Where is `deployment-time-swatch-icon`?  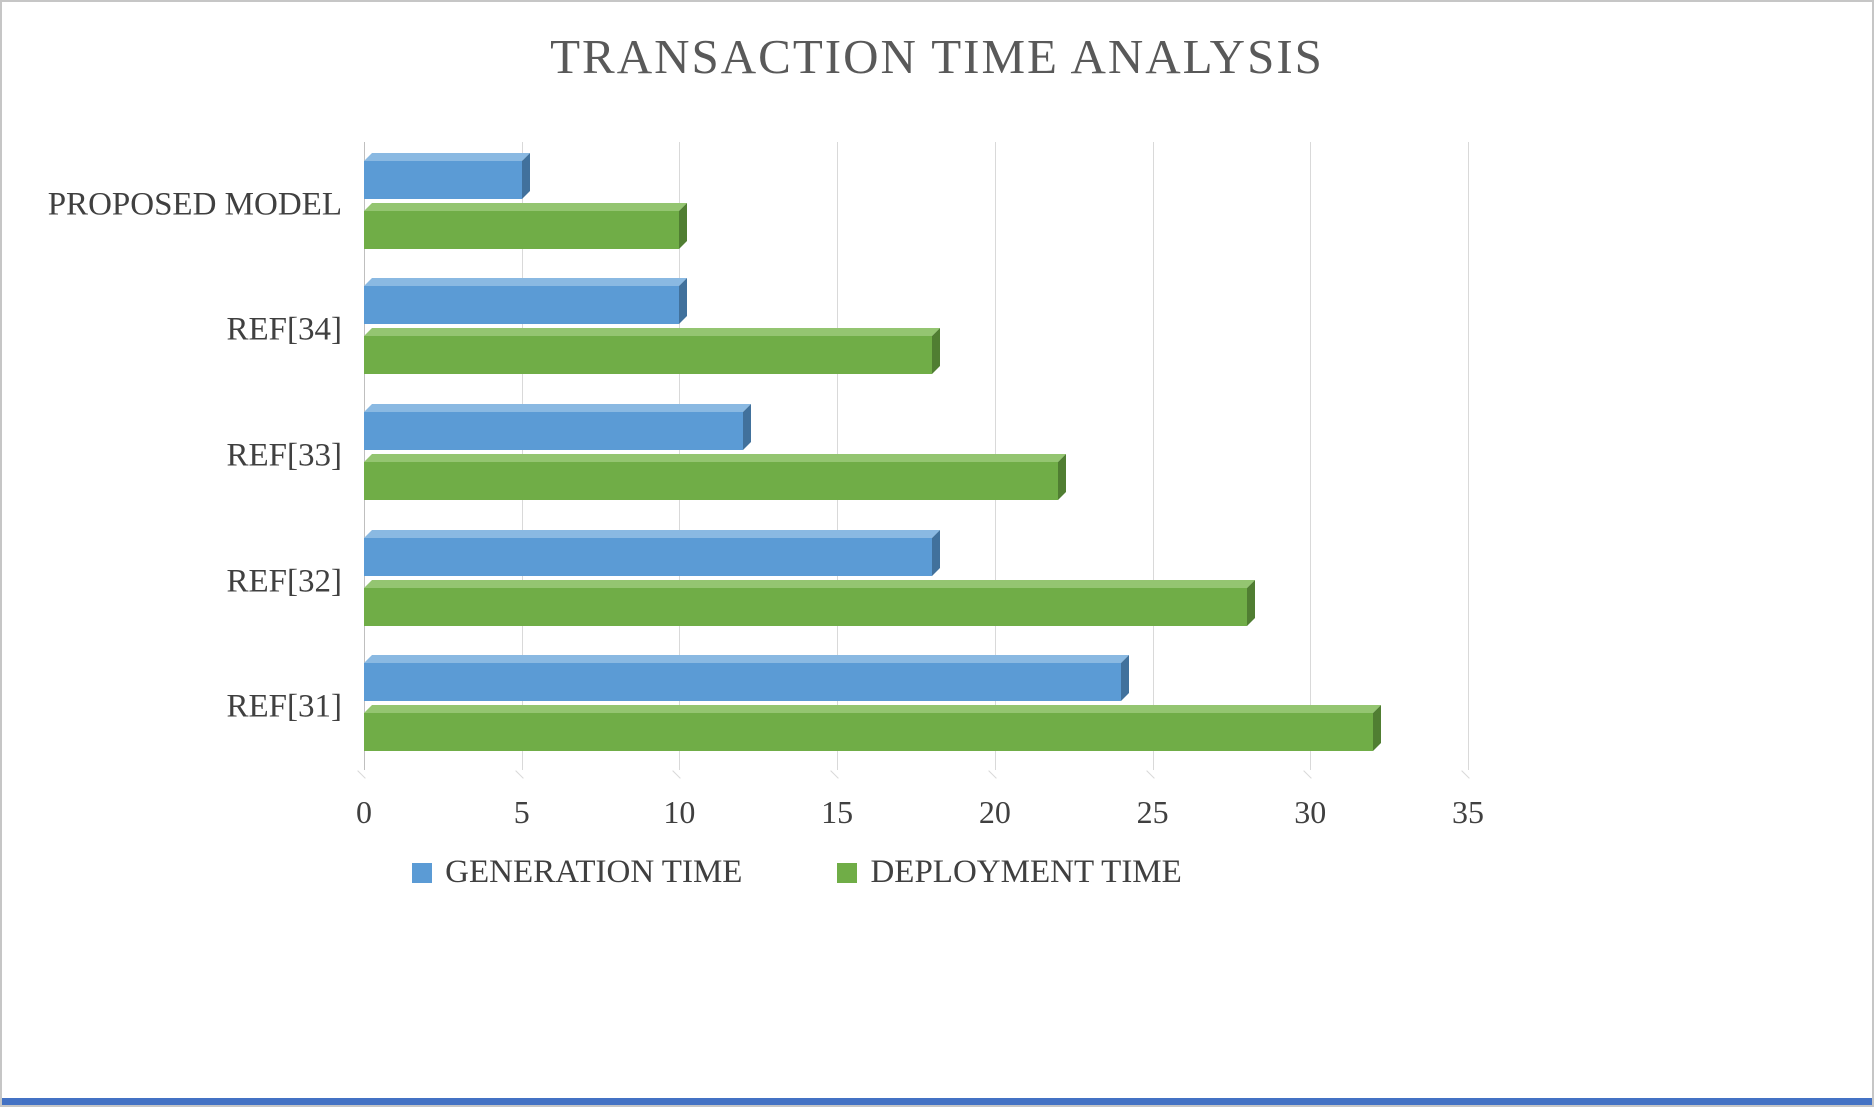 deployment-time-swatch-icon is located at coordinates (847, 872).